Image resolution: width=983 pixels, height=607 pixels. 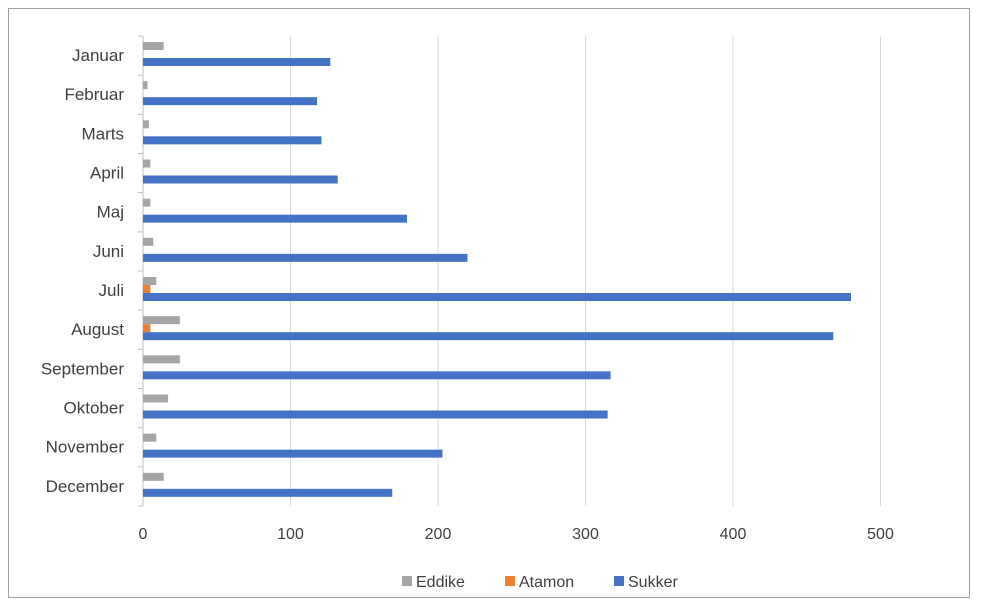 What do you see at coordinates (143, 534) in the screenshot?
I see `x-tick-label: 0` at bounding box center [143, 534].